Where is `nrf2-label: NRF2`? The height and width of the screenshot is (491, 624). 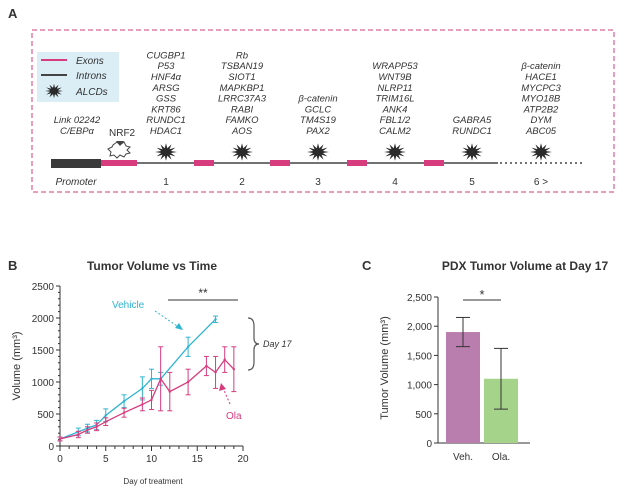
nrf2-label: NRF2 is located at coordinates (122, 133).